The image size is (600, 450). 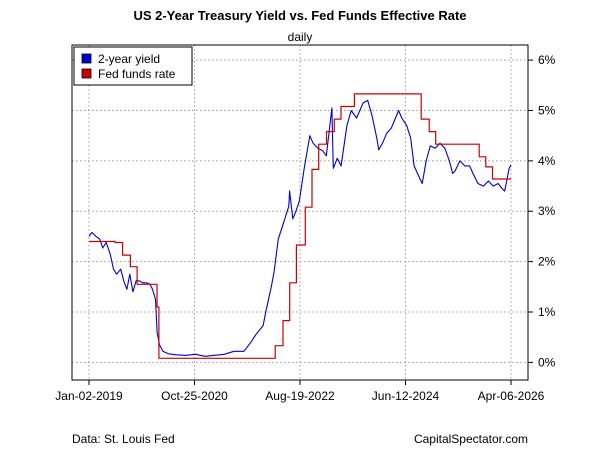 I want to click on y-tick-label: 5%, so click(x=547, y=110).